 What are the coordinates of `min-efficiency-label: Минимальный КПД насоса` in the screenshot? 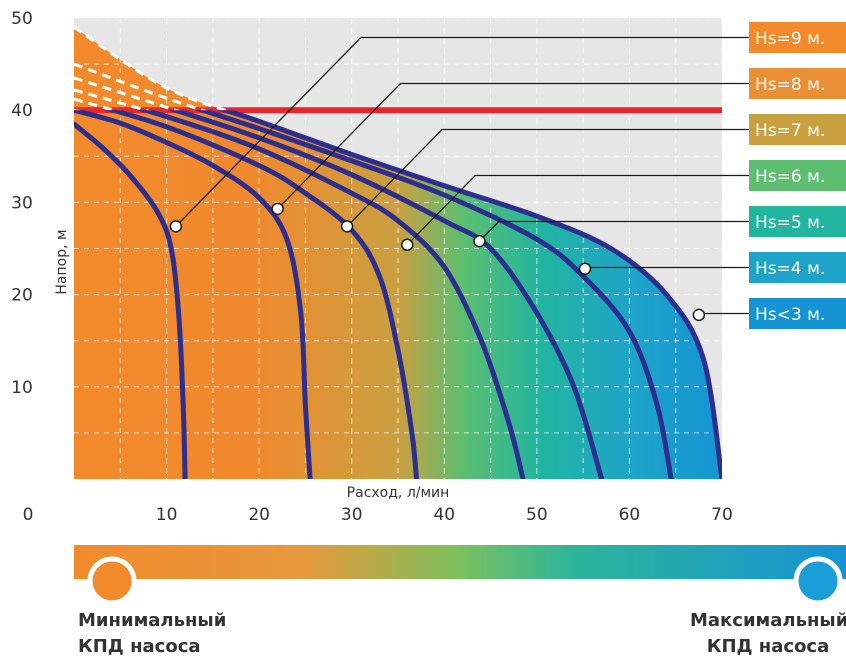 It's located at (152, 633).